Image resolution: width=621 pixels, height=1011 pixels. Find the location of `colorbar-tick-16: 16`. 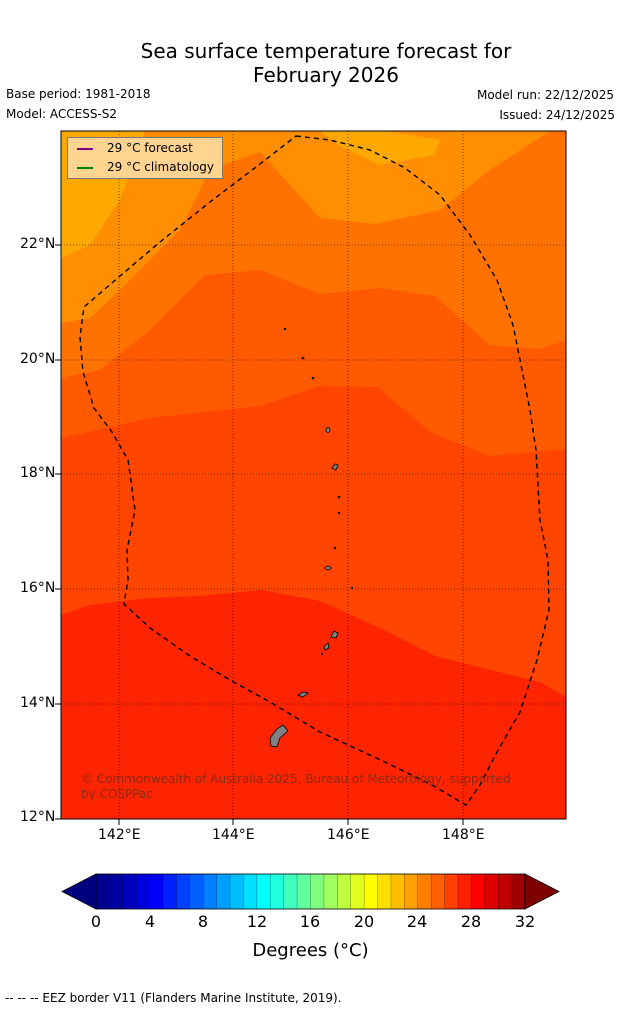

colorbar-tick-16: 16 is located at coordinates (310, 921).